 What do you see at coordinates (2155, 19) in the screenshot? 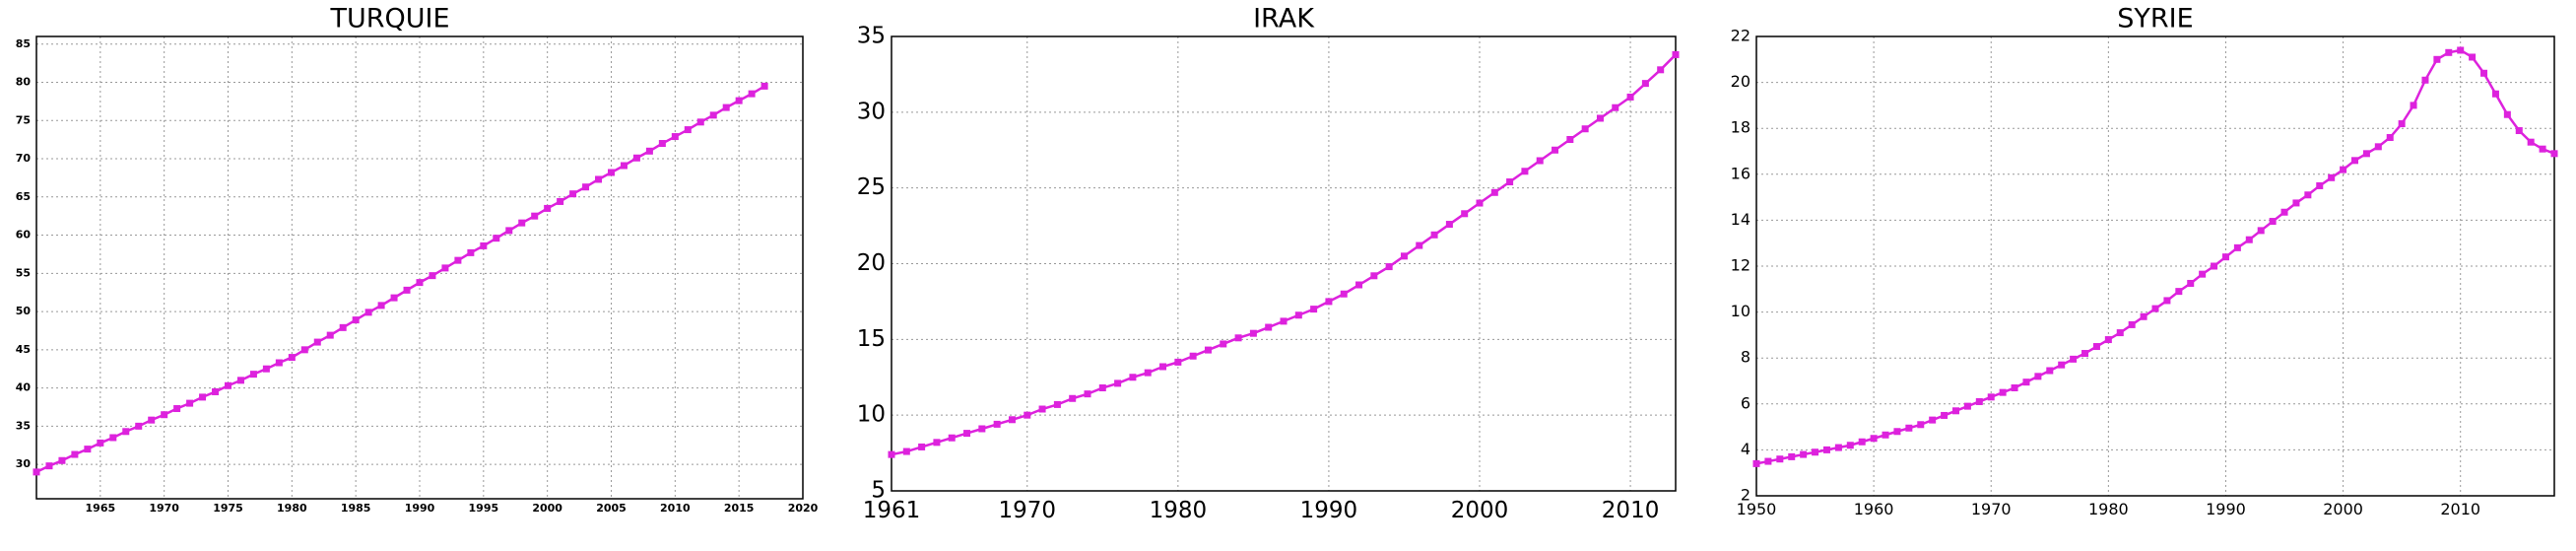
I see `chart-title: SYRIE` at bounding box center [2155, 19].